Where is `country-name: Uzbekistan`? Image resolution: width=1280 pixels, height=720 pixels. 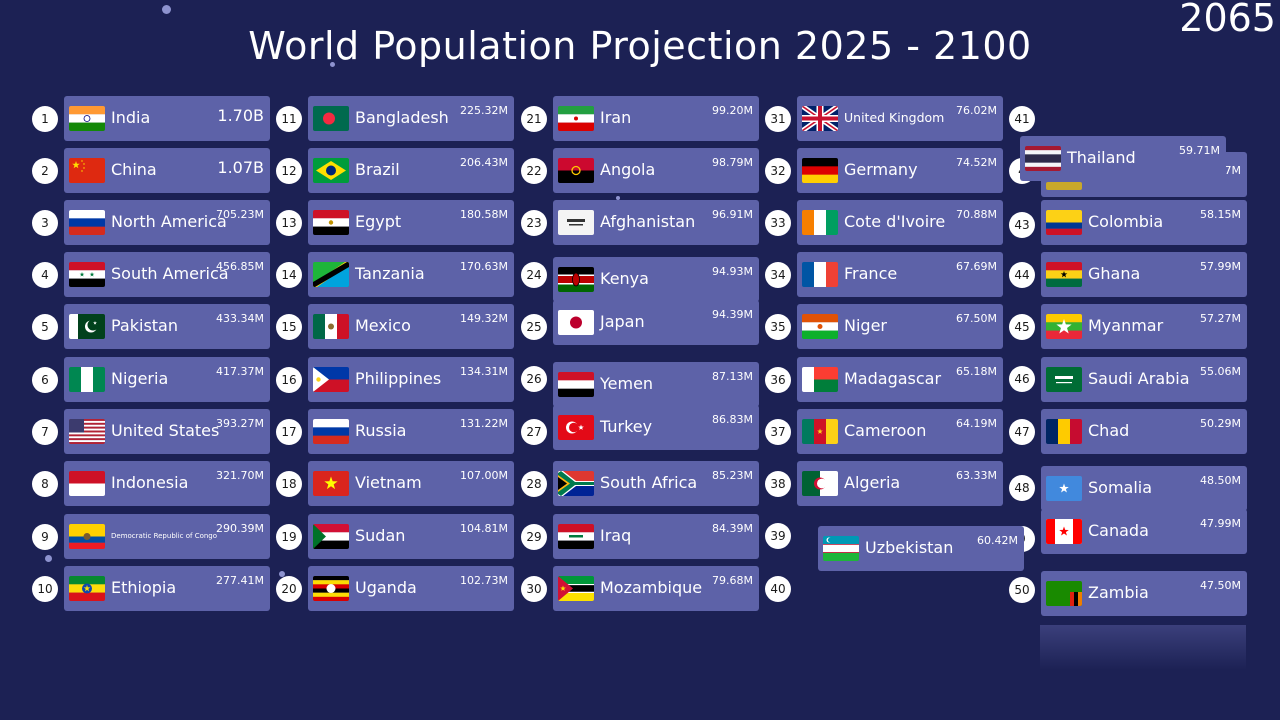
country-name: Uzbekistan is located at coordinates (909, 547).